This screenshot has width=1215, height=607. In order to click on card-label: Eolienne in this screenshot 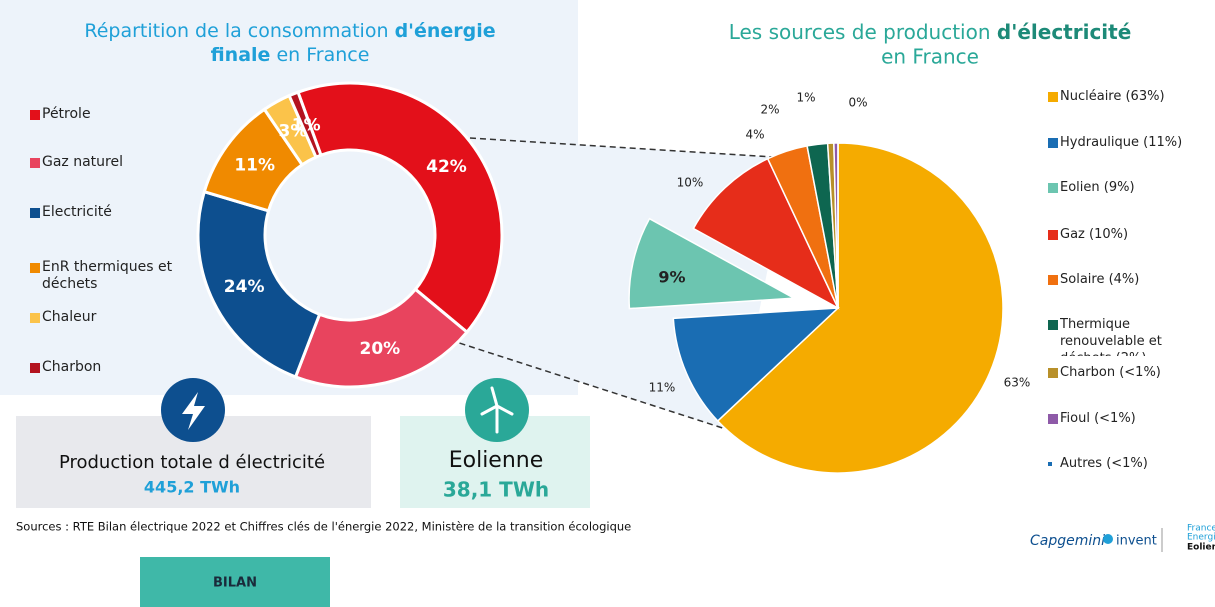, I will do `click(496, 460)`.